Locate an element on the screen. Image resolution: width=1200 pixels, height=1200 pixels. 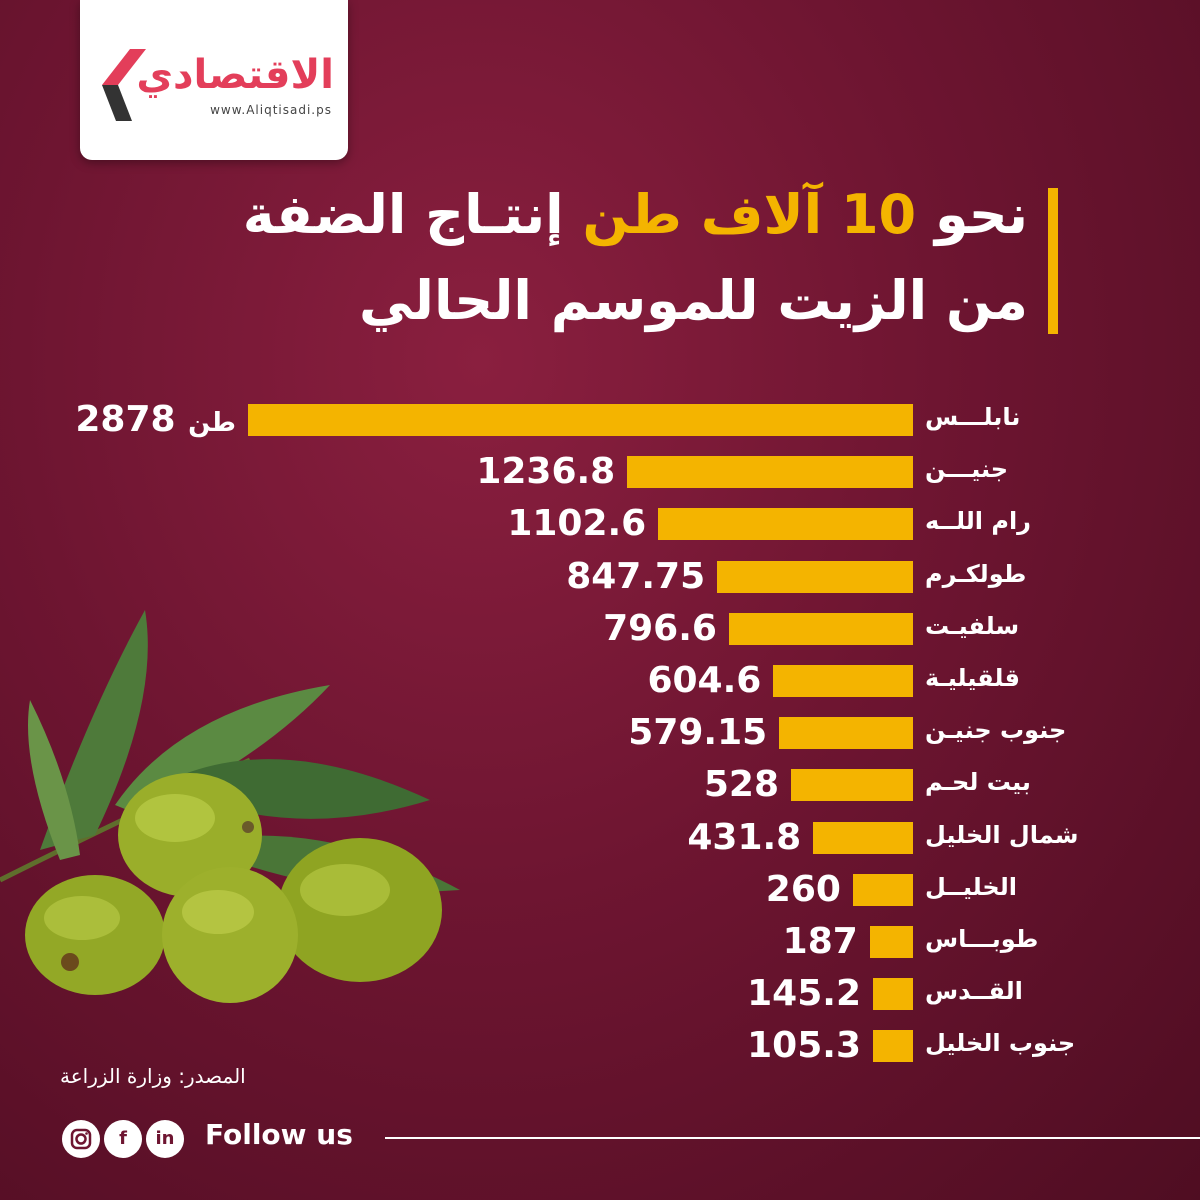
unit-label: طن is located at coordinates (212, 423).